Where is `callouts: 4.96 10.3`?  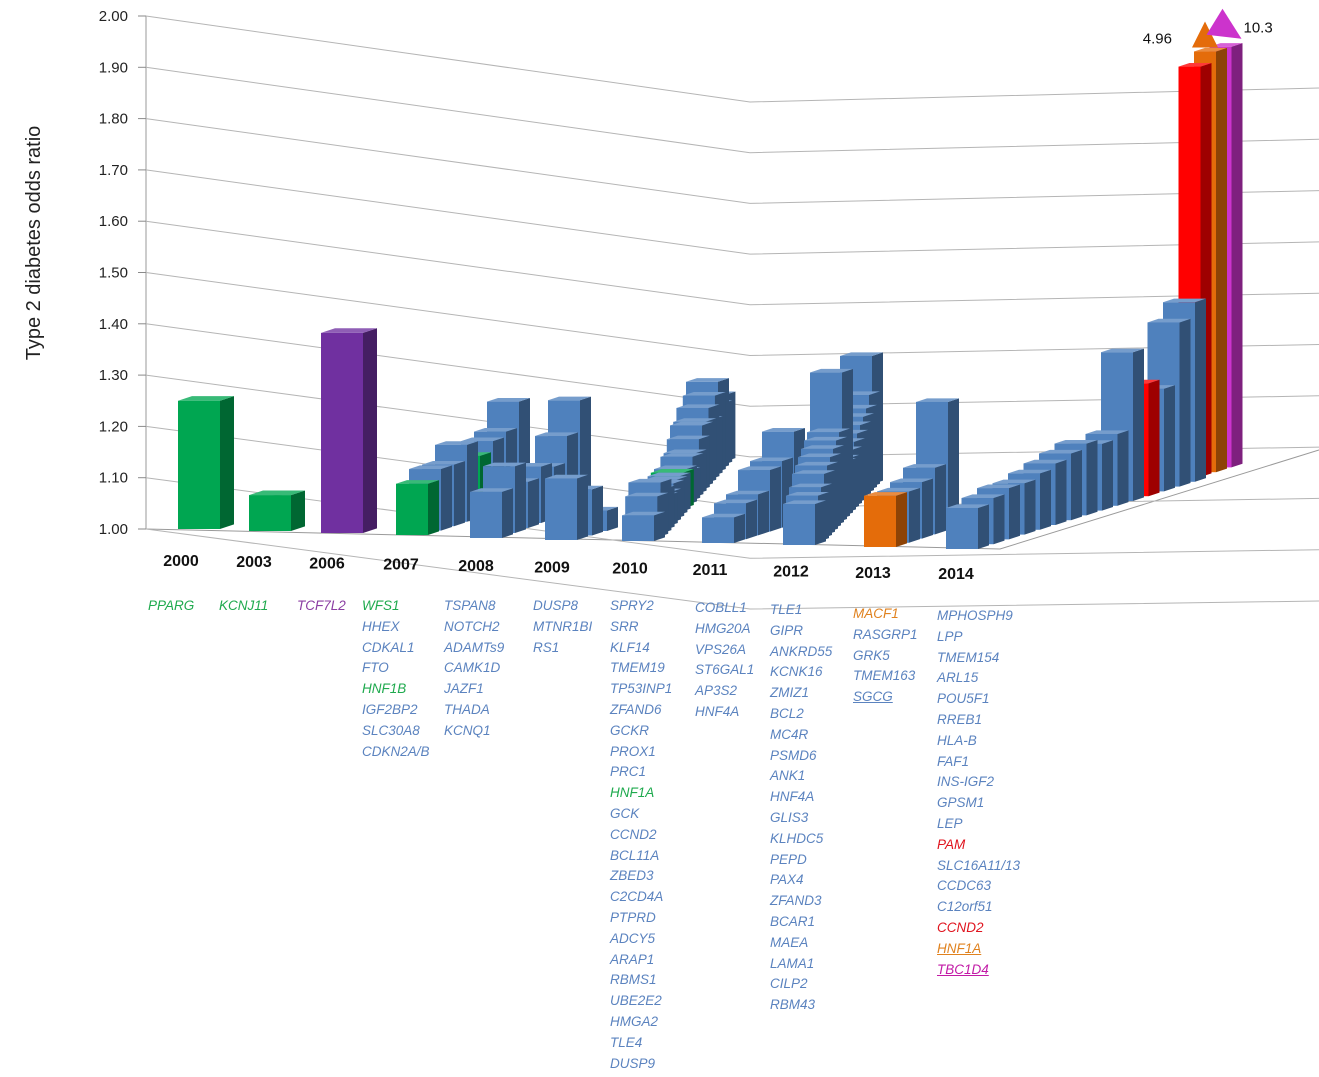 callouts: 4.96 10.3 is located at coordinates (1208, 28).